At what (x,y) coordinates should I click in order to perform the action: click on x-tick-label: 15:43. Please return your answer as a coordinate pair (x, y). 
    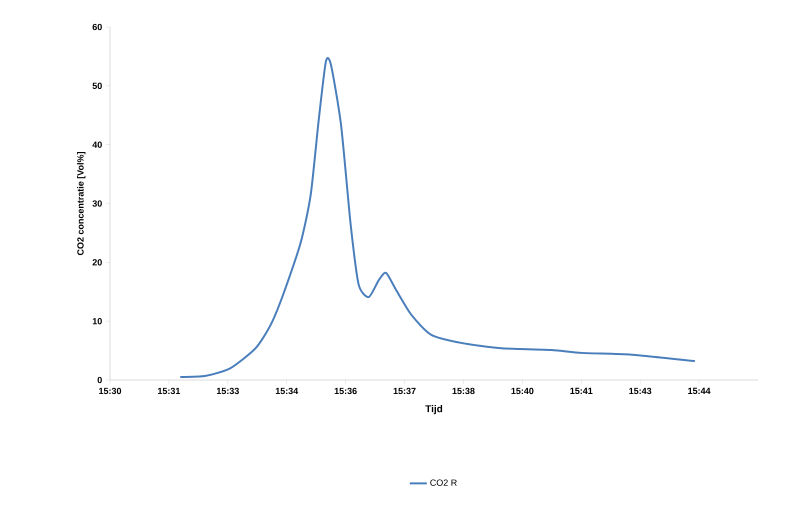
    Looking at the image, I should click on (640, 391).